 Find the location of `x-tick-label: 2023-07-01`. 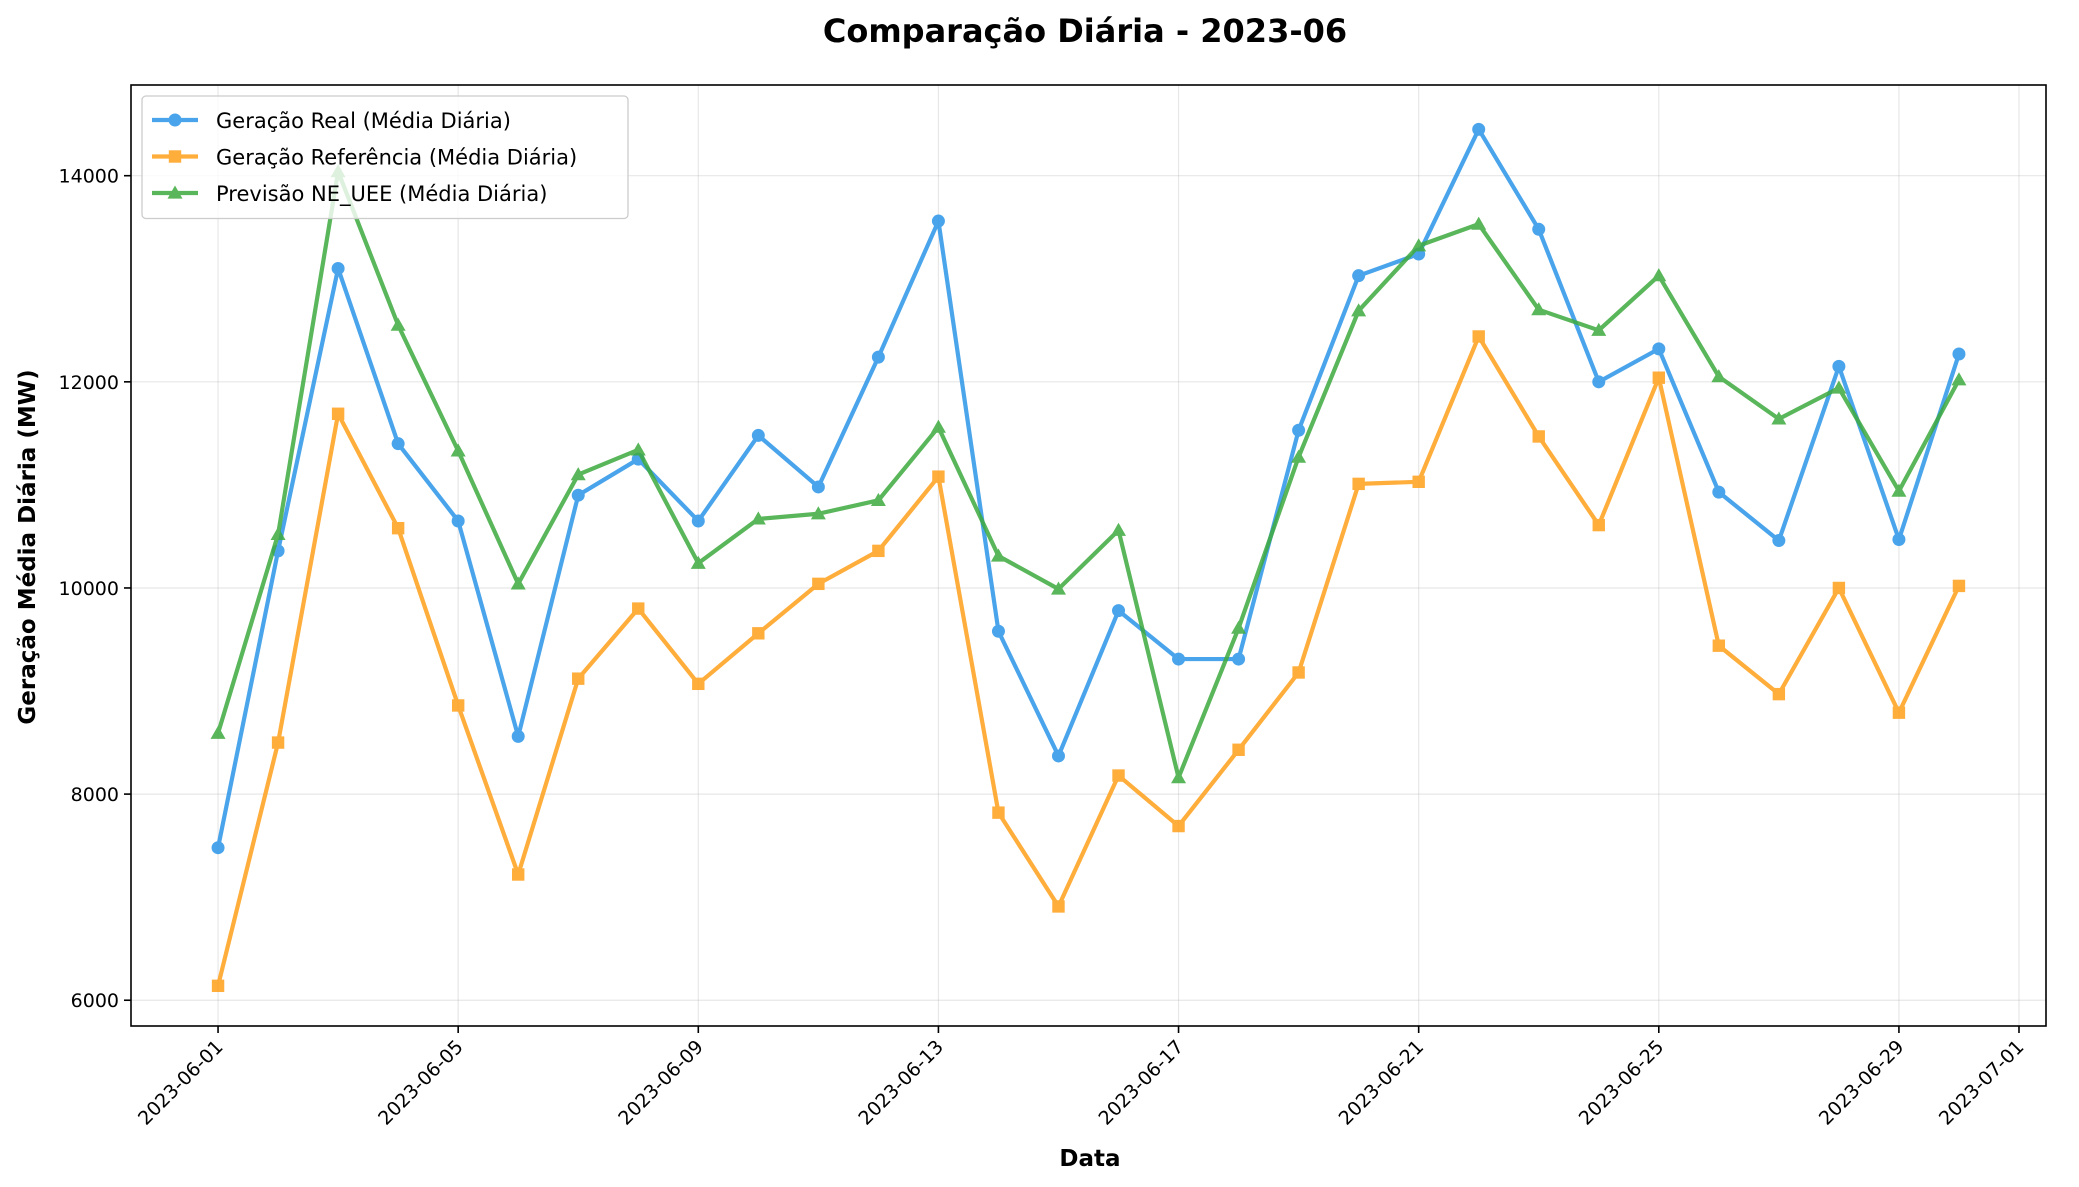

x-tick-label: 2023-07-01 is located at coordinates (1982, 1083).